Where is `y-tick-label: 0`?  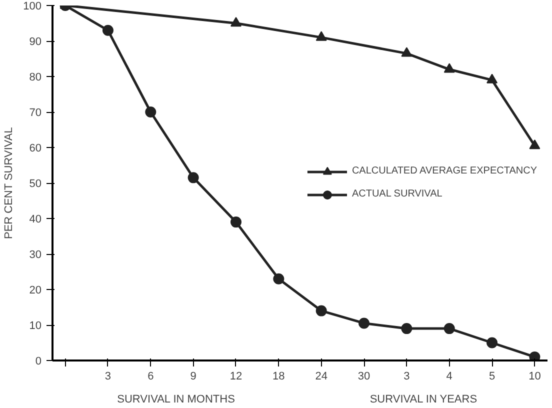 y-tick-label: 0 is located at coordinates (38, 362).